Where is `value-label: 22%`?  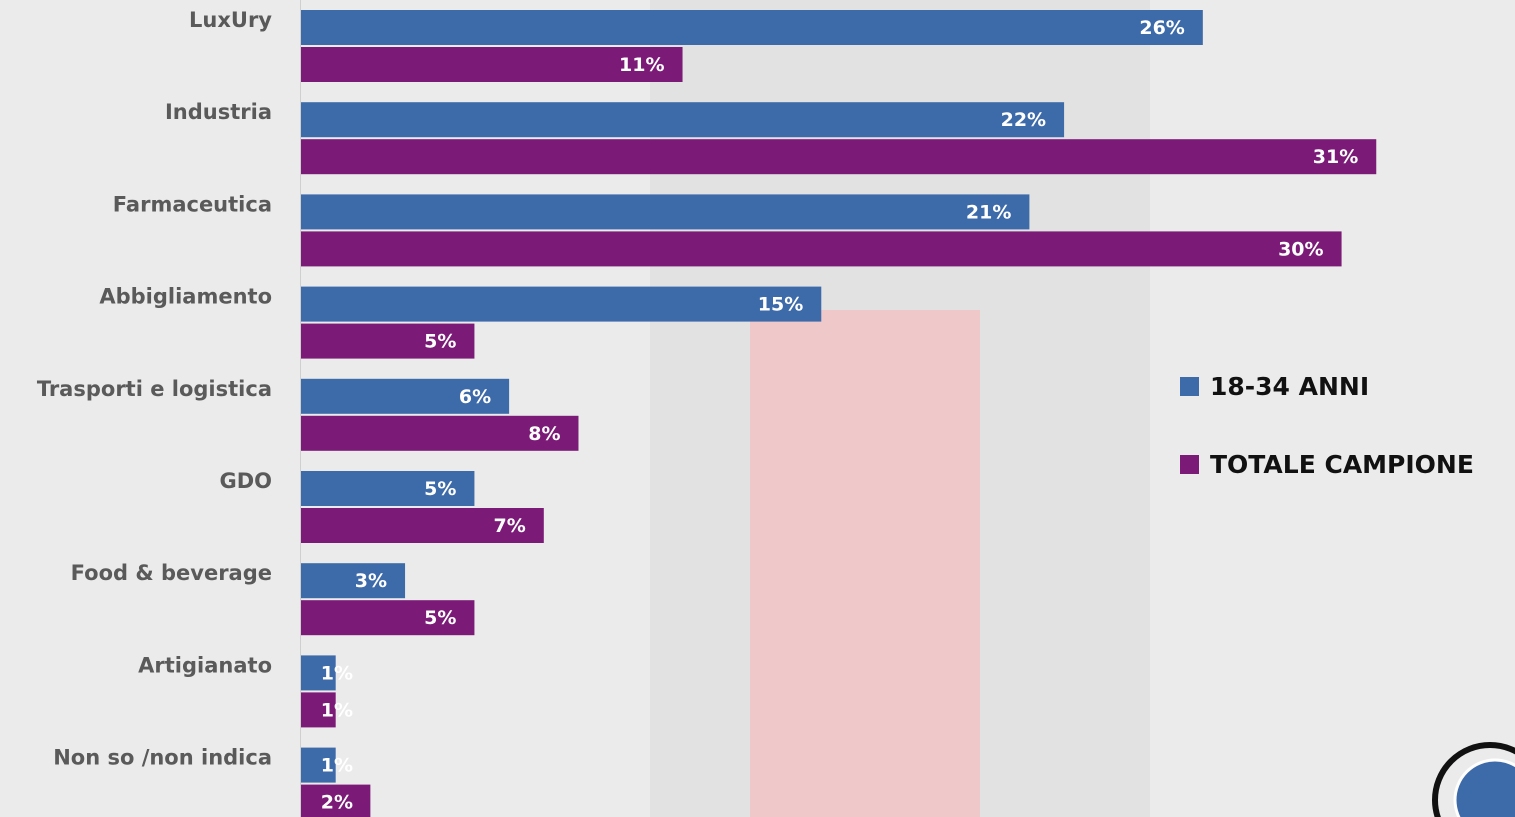 value-label: 22% is located at coordinates (1023, 120).